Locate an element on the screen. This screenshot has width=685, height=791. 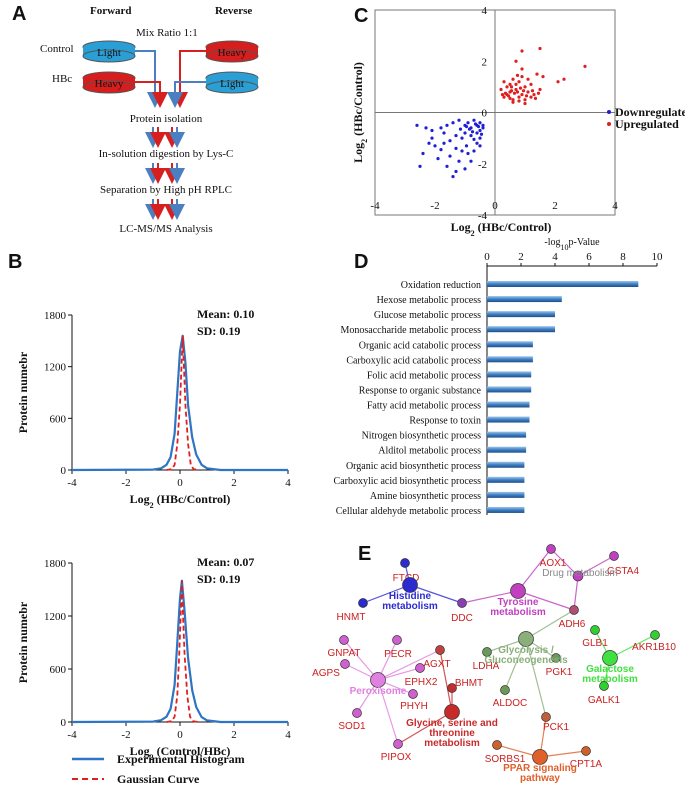
panel-d-letter: D is located at coordinates (361, 262).